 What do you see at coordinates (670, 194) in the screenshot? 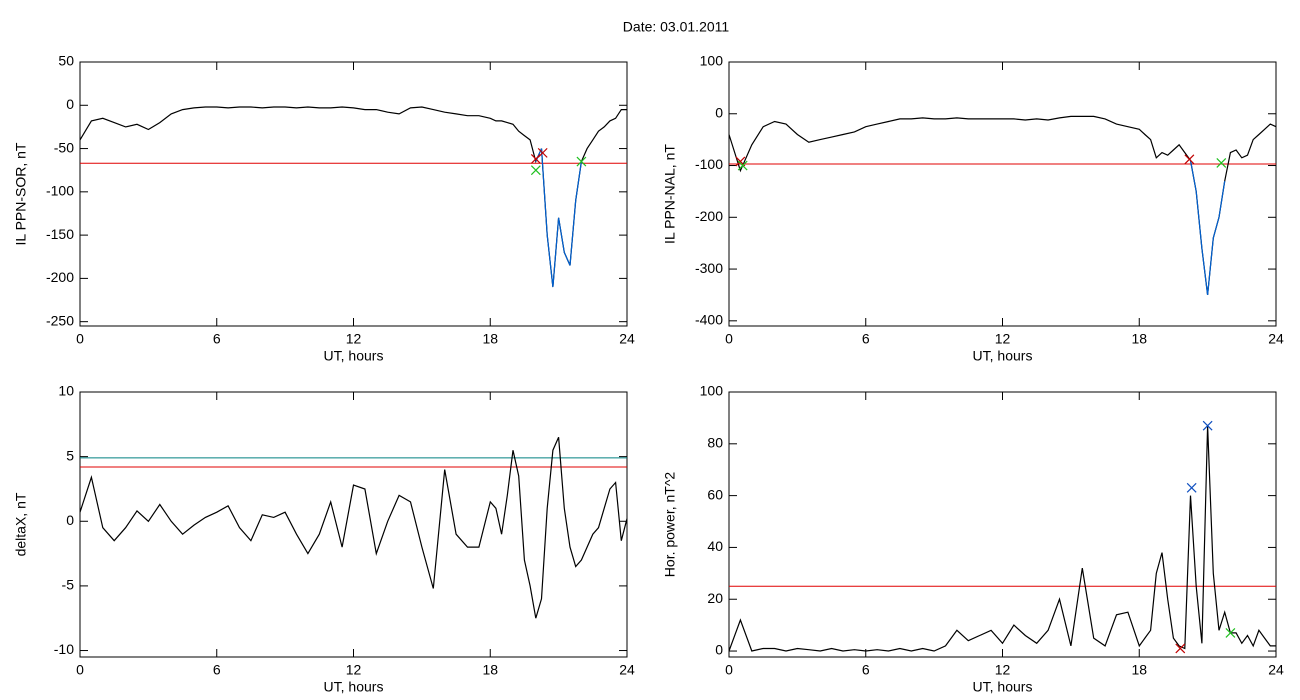
I see `y-axis-label: IL PPN-NAL, nT` at bounding box center [670, 194].